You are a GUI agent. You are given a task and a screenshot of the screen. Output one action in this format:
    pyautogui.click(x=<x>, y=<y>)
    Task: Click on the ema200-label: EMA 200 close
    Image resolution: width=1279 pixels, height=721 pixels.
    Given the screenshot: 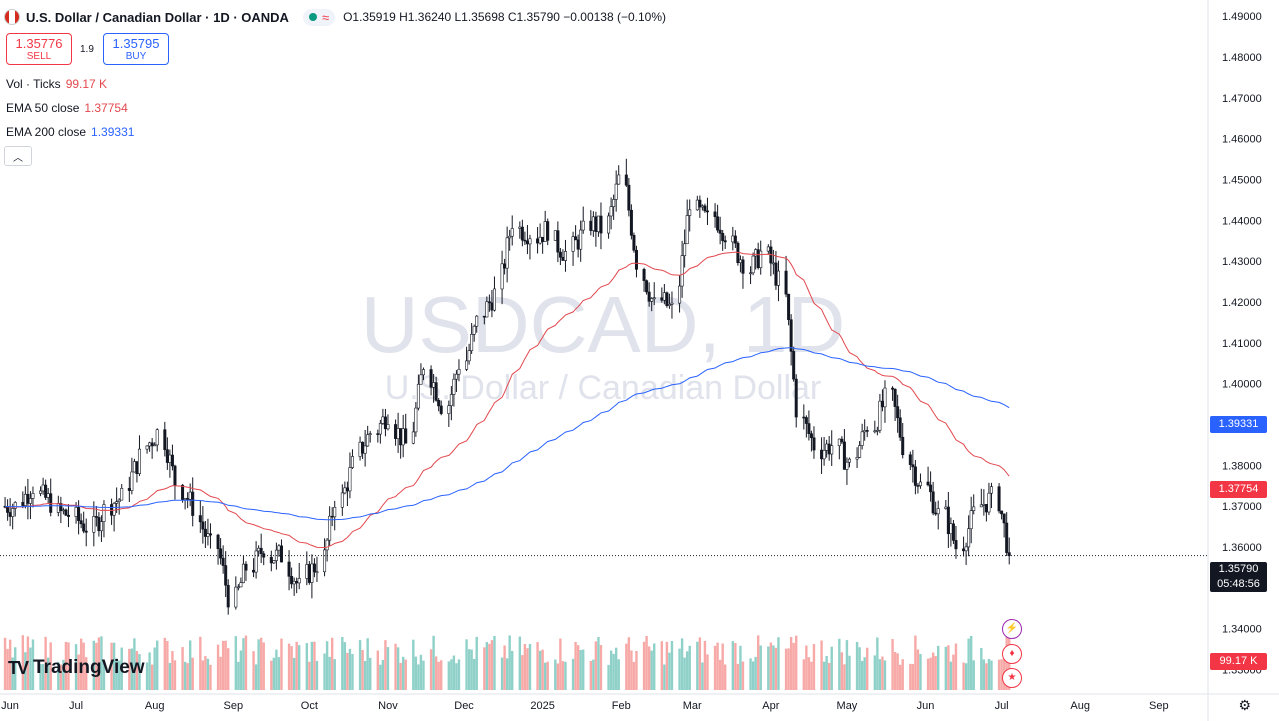 What is the action you would take?
    pyautogui.click(x=46, y=132)
    